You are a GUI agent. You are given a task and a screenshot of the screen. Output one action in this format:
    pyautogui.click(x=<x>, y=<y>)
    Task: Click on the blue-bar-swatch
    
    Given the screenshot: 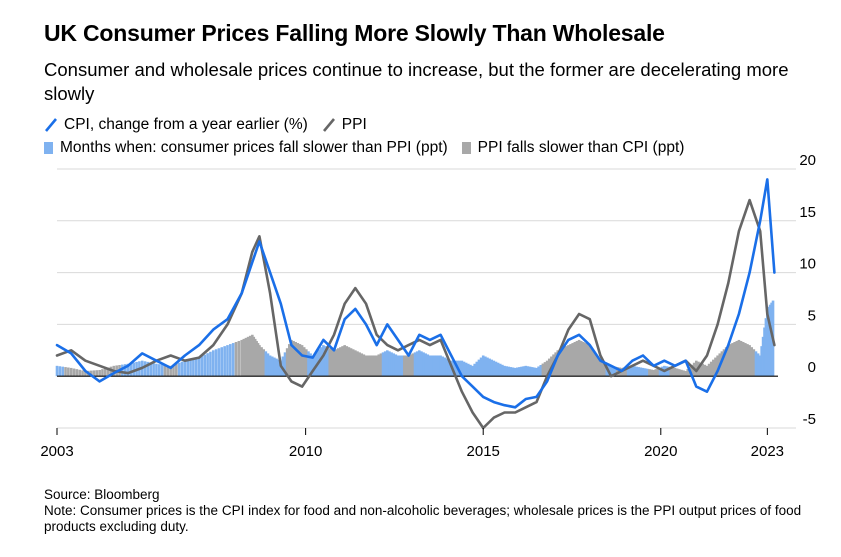 What is the action you would take?
    pyautogui.click(x=48, y=148)
    